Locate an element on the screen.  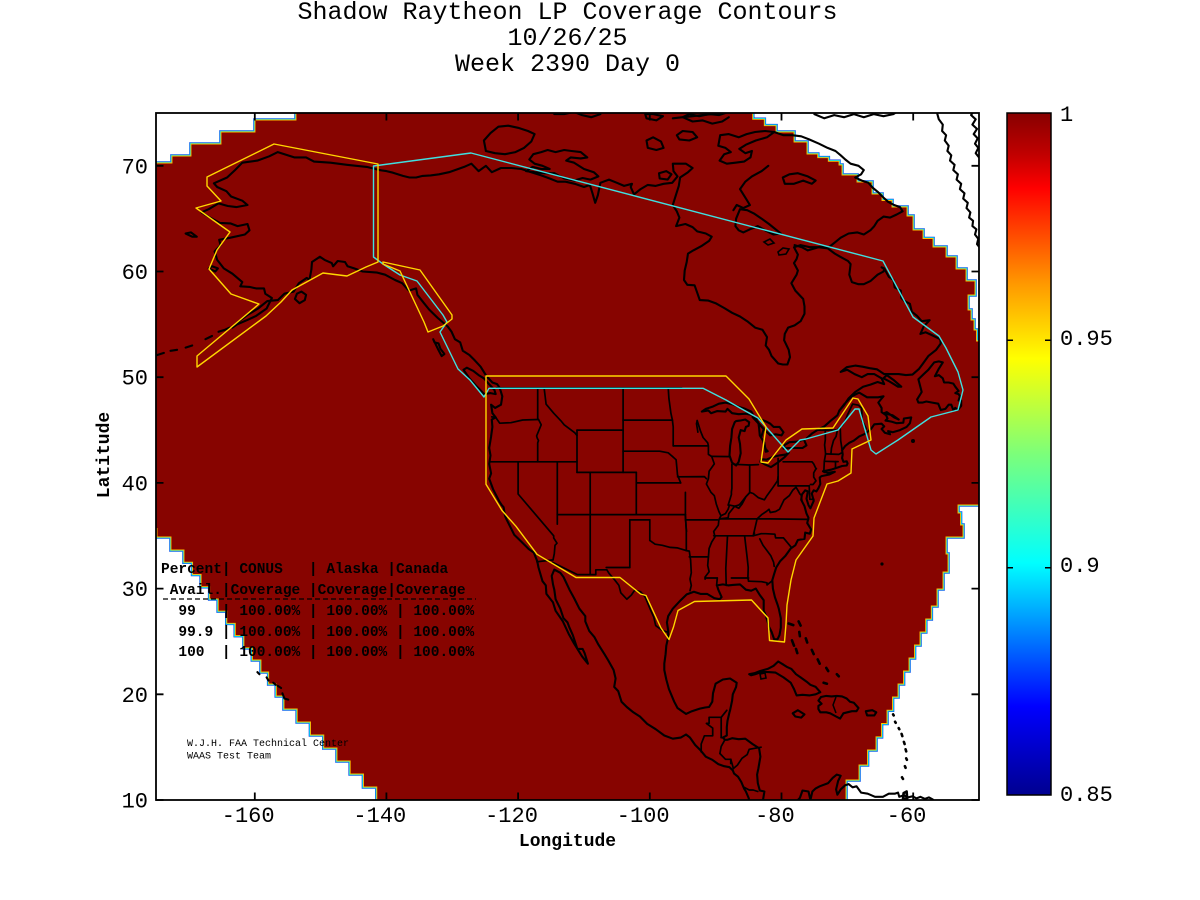
svg-text:99 | 100.00% | 100.00% | 100: 99 | 100.00% | 100.00% | 100.00% is located at coordinates (318, 612).